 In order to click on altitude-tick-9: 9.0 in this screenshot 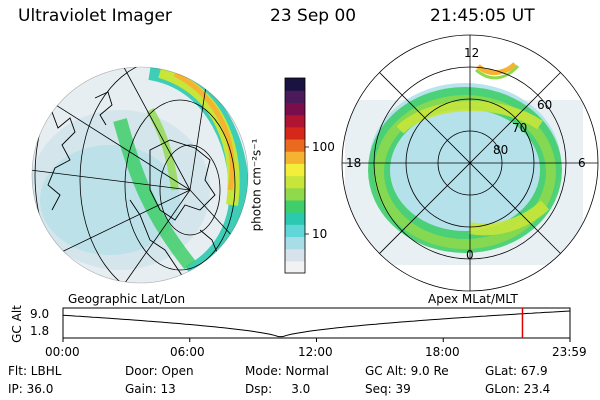, I will do `click(40, 314)`.